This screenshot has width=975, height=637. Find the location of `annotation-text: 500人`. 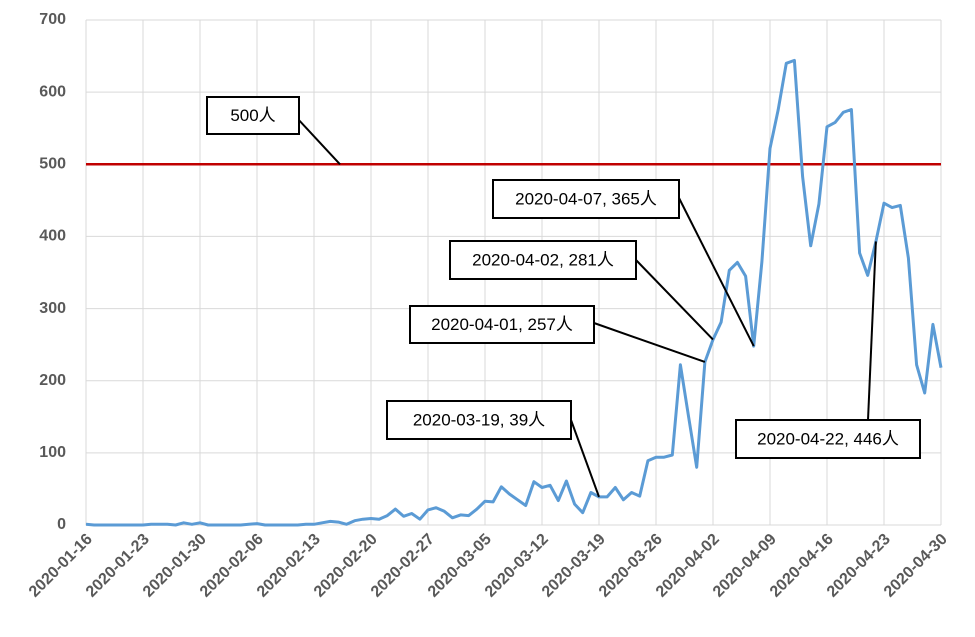

annotation-text: 500人 is located at coordinates (252, 115).